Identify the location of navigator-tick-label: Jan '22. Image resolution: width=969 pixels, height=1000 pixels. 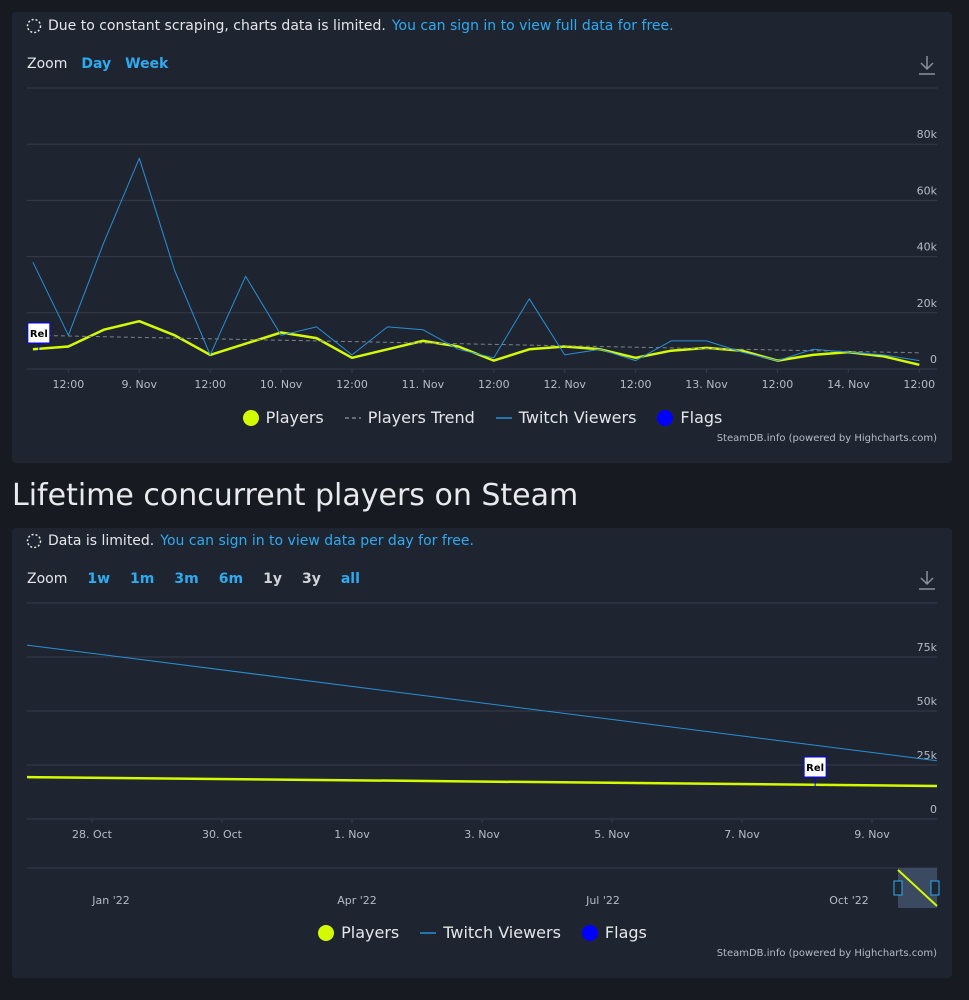
(110, 900).